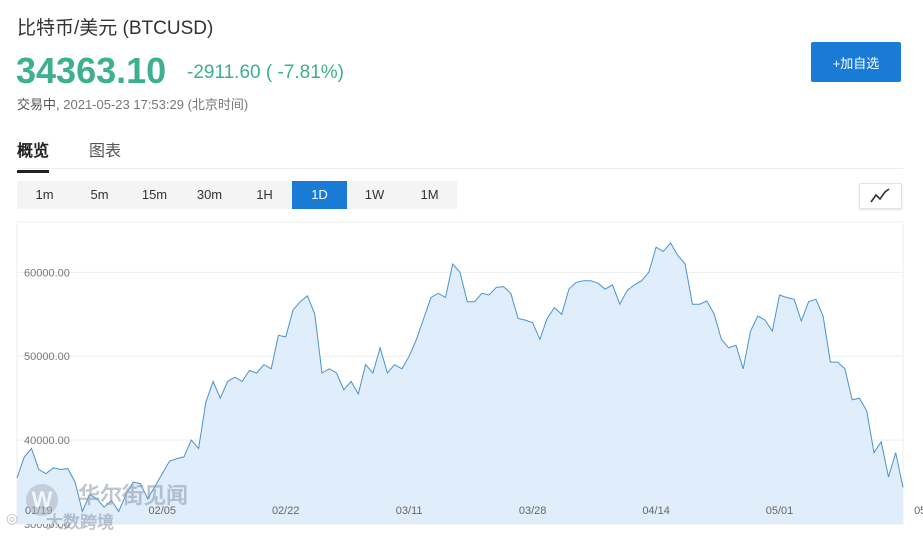 The height and width of the screenshot is (536, 923). Describe the element at coordinates (162, 511) in the screenshot. I see `x-tick-label: 02/05` at that location.